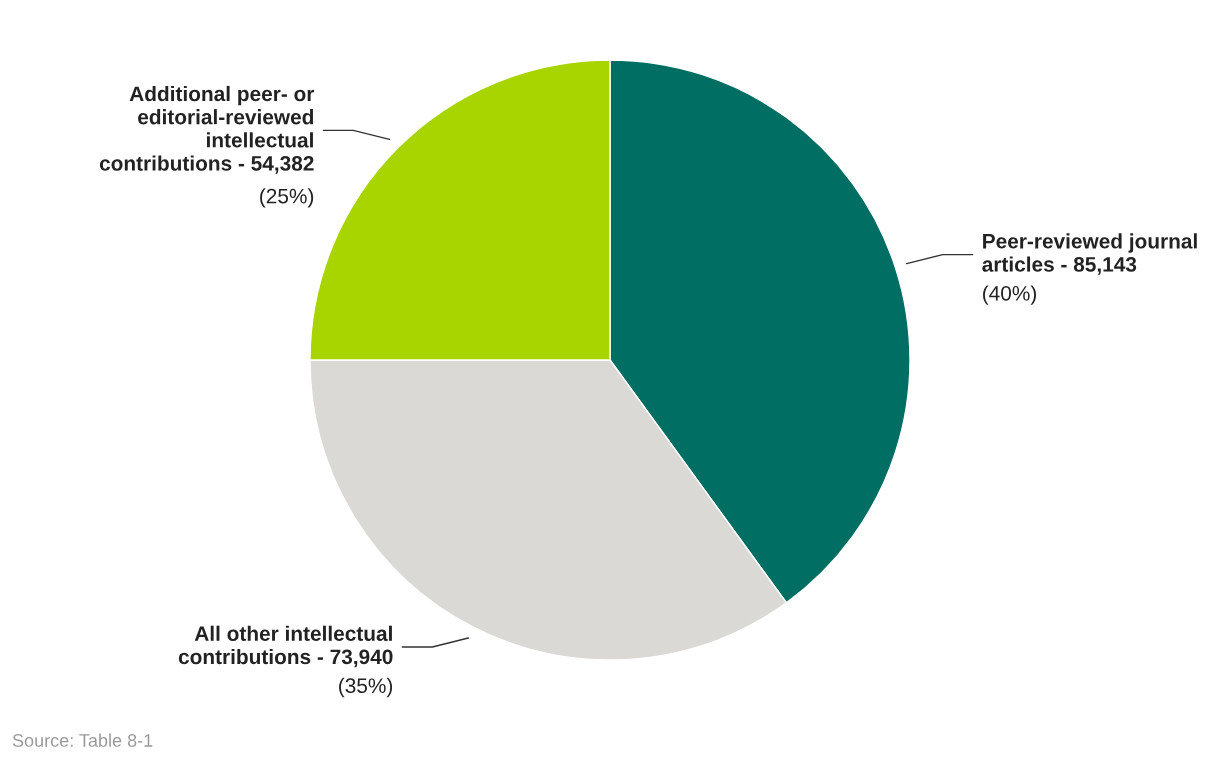 This screenshot has width=1220, height=766. Describe the element at coordinates (287, 198) in the screenshot. I see `data-label: (25%)` at that location.